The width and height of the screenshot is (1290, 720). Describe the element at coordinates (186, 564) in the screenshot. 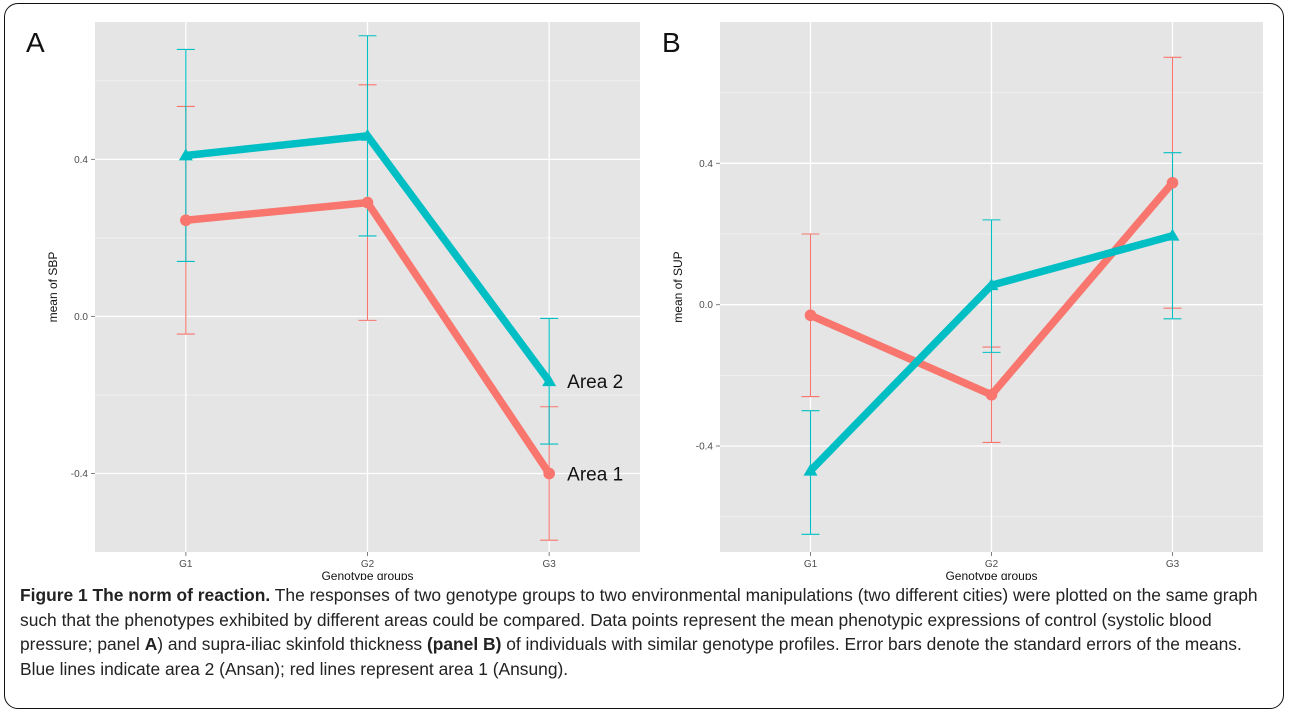

I see `panel-a-x-tick-label: G1` at that location.